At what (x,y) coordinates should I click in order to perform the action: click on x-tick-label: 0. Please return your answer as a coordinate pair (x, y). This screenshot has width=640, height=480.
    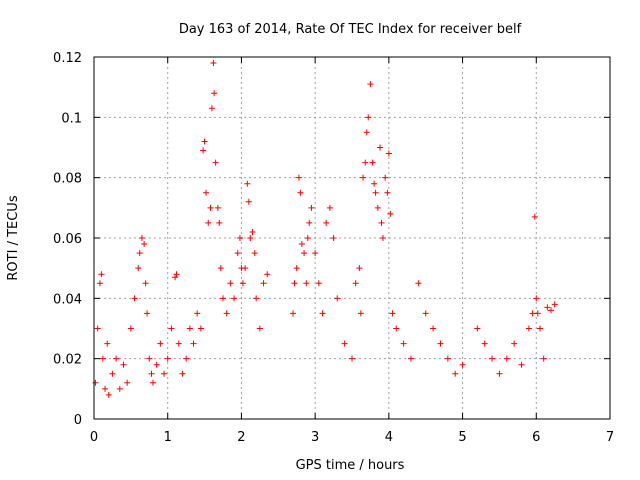
    Looking at the image, I should click on (94, 437).